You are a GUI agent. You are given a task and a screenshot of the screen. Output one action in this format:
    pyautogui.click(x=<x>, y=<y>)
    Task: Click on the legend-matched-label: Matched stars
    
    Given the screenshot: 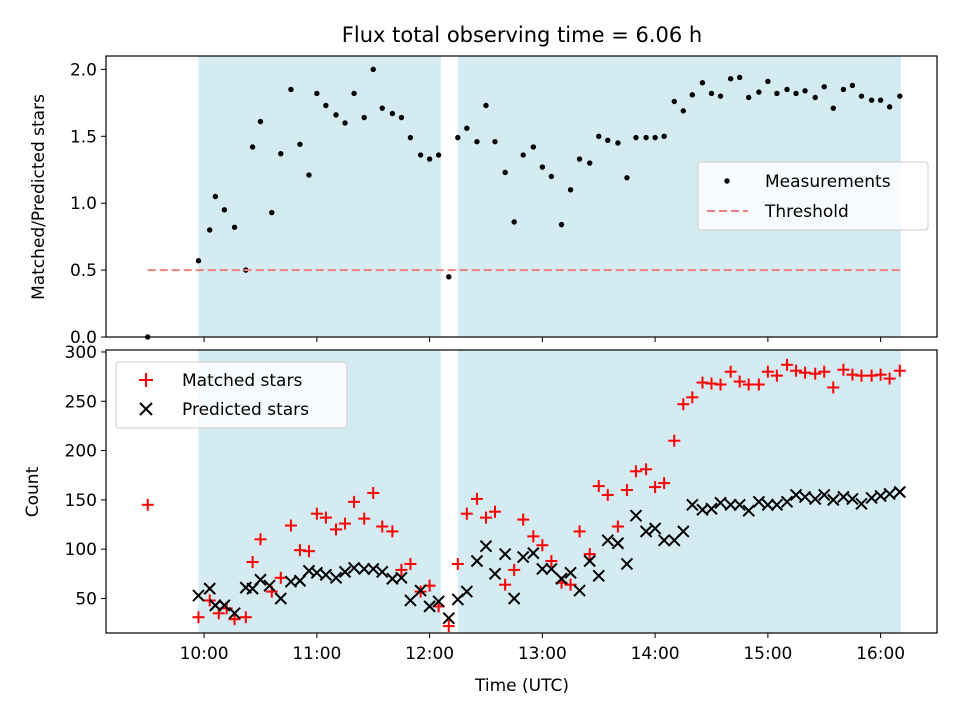 What is the action you would take?
    pyautogui.click(x=242, y=381)
    